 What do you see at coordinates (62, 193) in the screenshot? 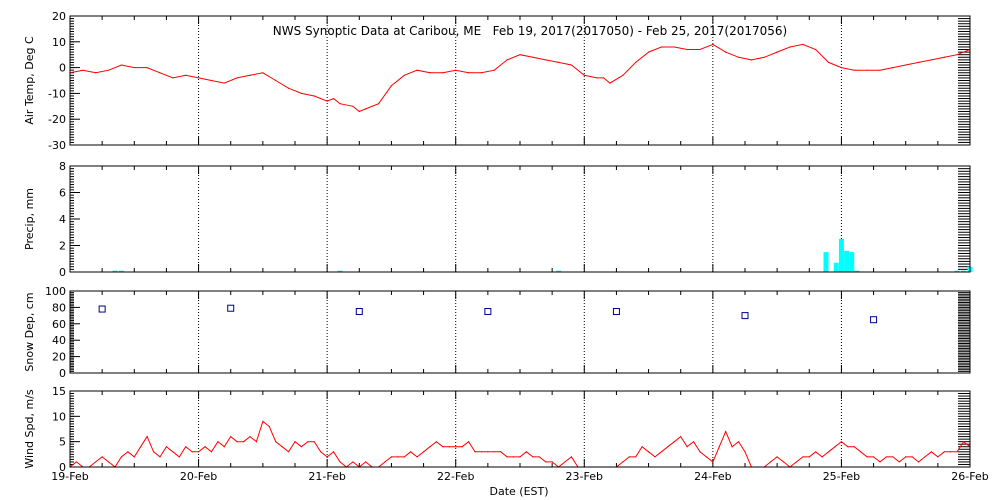
I see `precip-y-tick-label: 6` at bounding box center [62, 193].